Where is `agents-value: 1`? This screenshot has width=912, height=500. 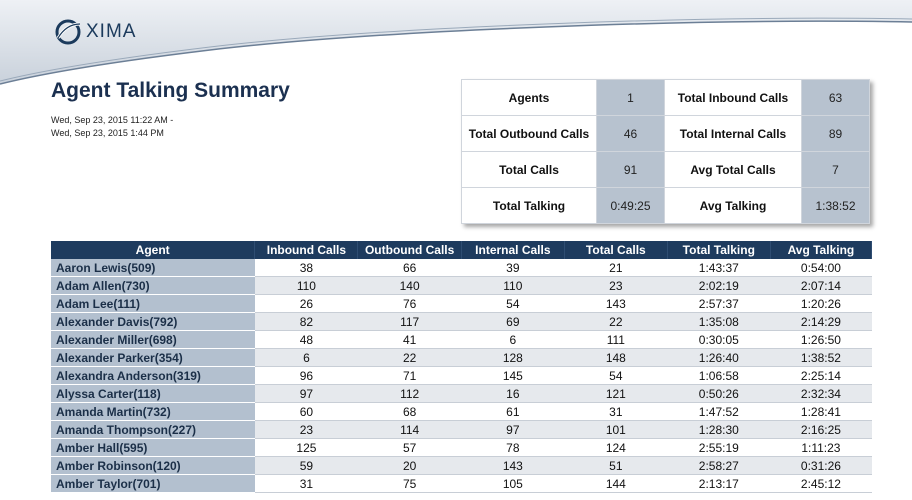
agents-value: 1 is located at coordinates (630, 97).